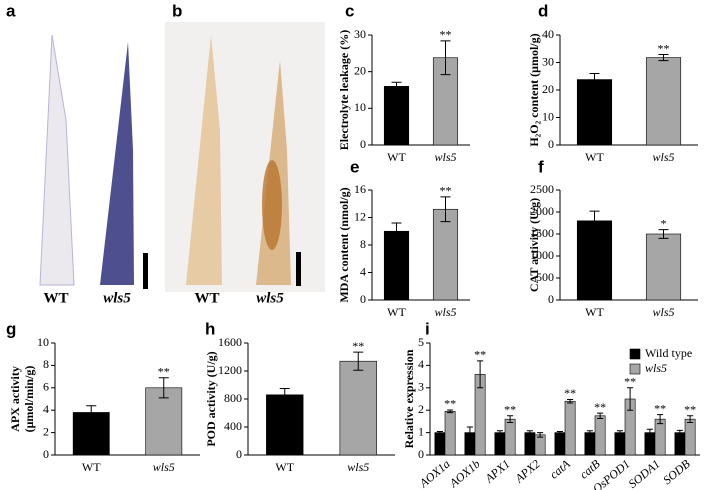 This screenshot has height=490, width=707. Describe the element at coordinates (534, 245) in the screenshot. I see `y-axis-label: CAT activity (U/g)` at that location.